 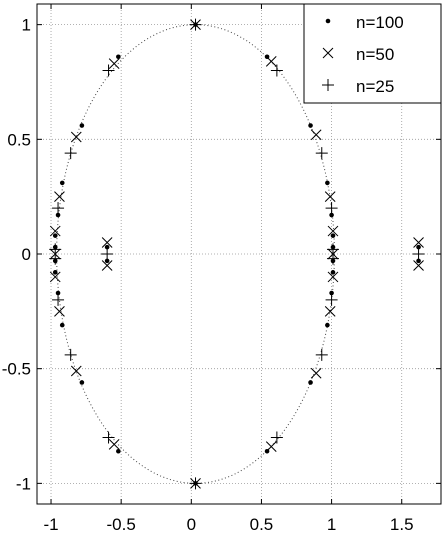 I want to click on x-tick-label: 1.5, so click(x=402, y=524).